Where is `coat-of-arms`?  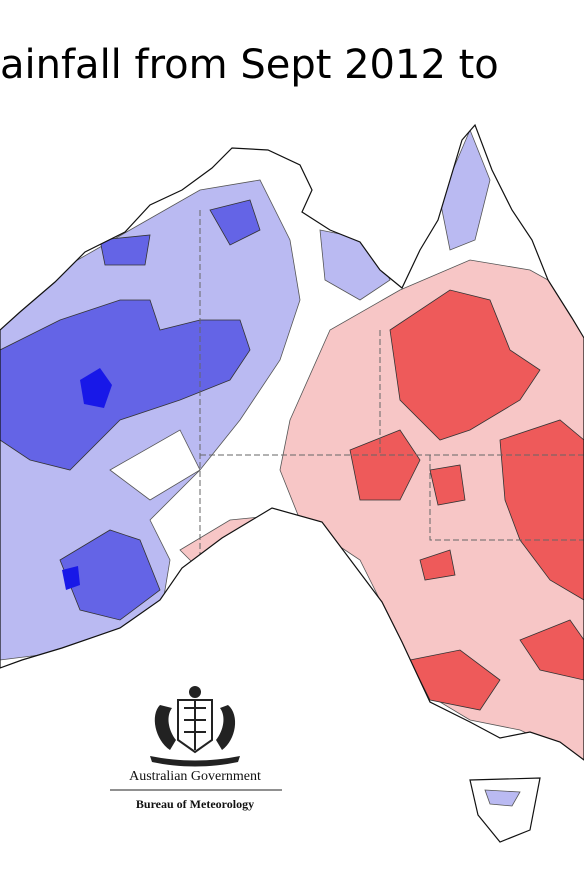 coat-of-arms is located at coordinates (195, 726).